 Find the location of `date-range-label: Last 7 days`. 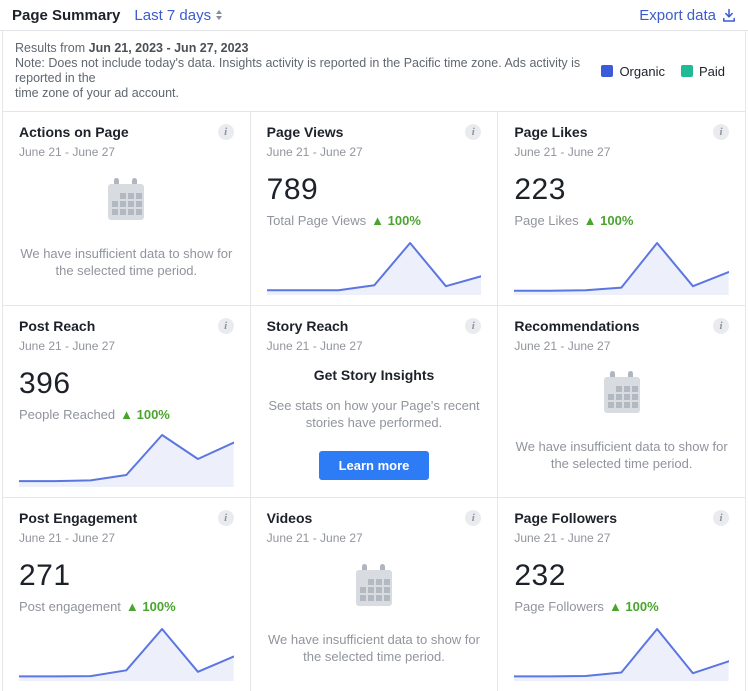

date-range-label: Last 7 days is located at coordinates (173, 15).